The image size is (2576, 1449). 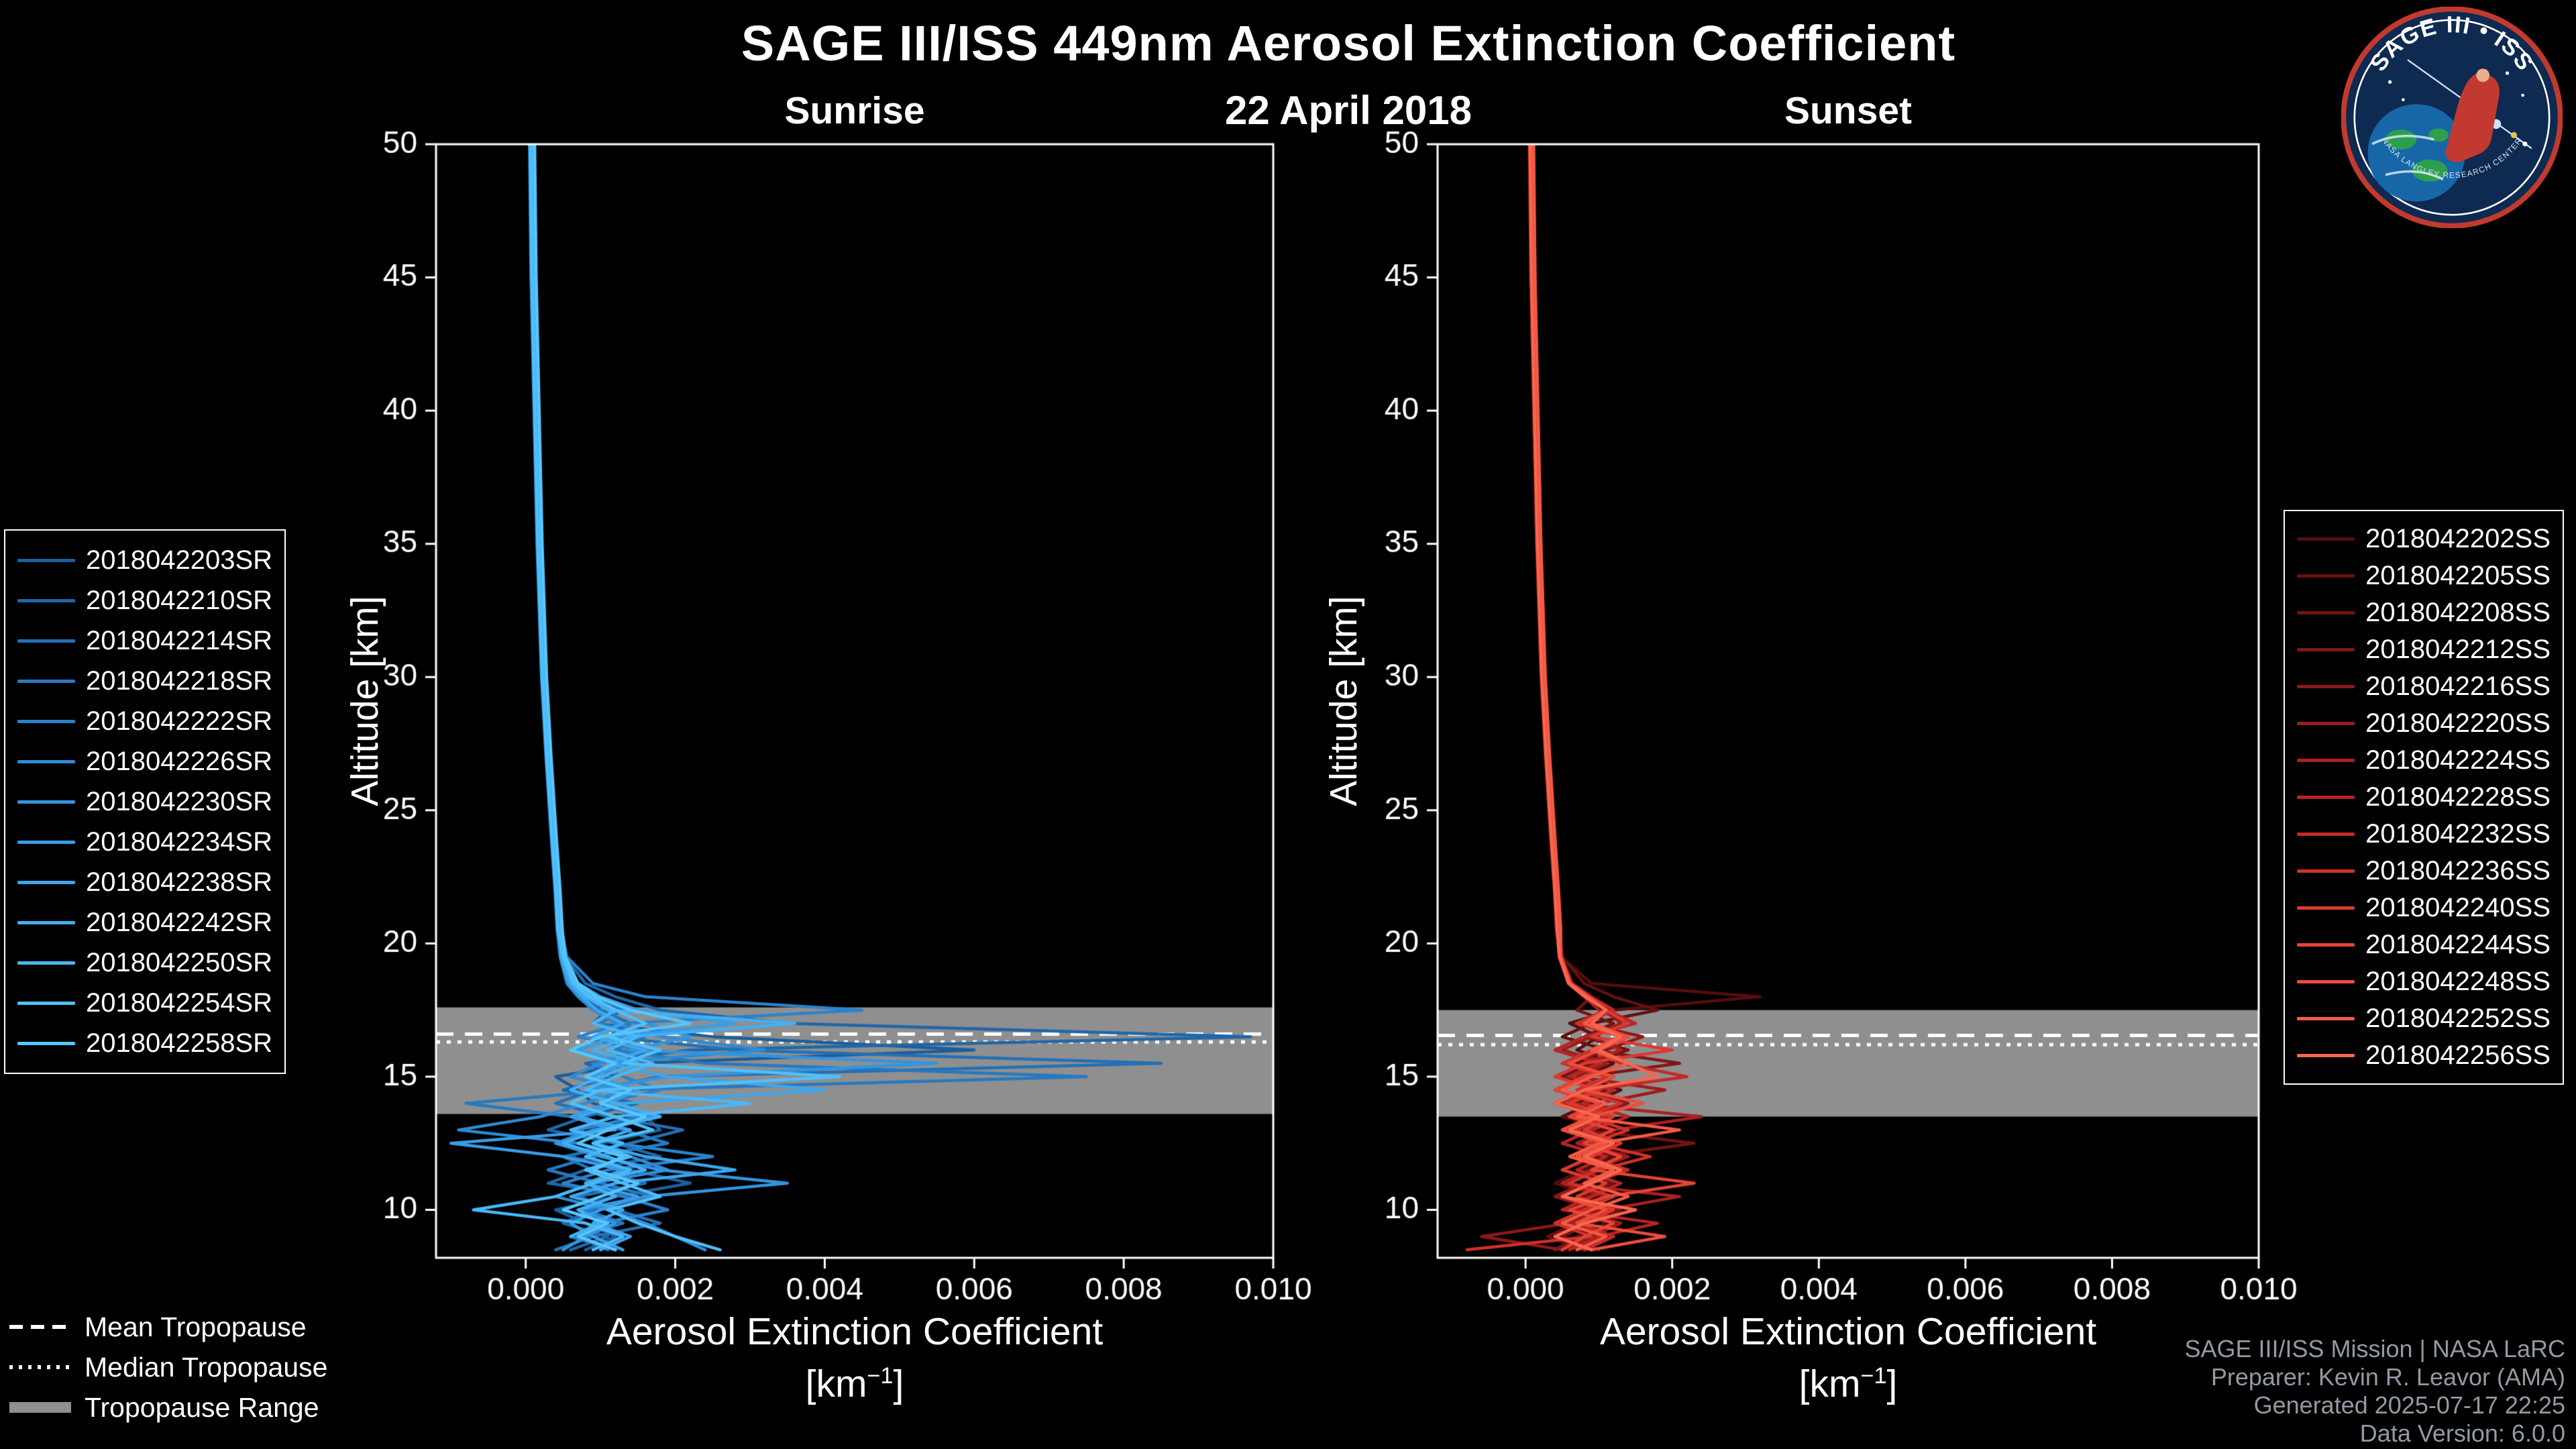 I want to click on legend-item-2018042254SR: 2018042254SR, so click(x=144, y=1003).